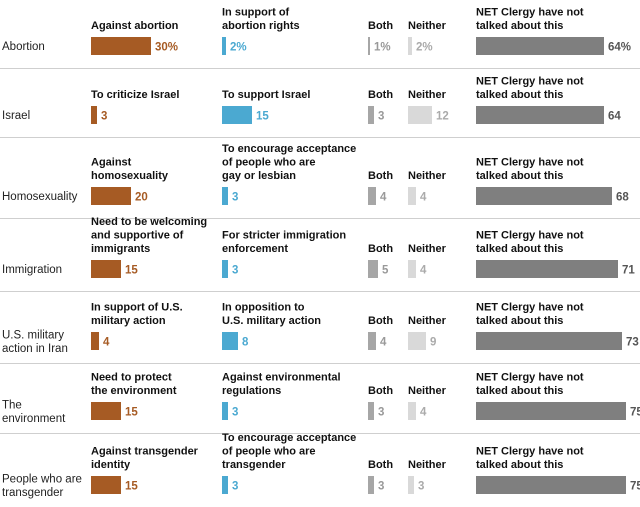 This screenshot has height=507, width=640. Describe the element at coordinates (135, 26) in the screenshot. I see `first-header: Against abortion` at that location.